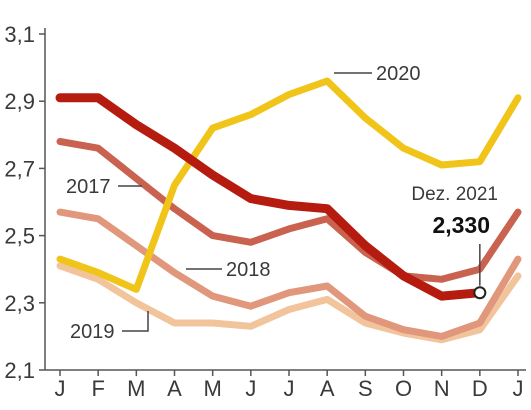 The width and height of the screenshot is (531, 410). Describe the element at coordinates (248, 270) in the screenshot. I see `series-label-2018: 2018` at that location.